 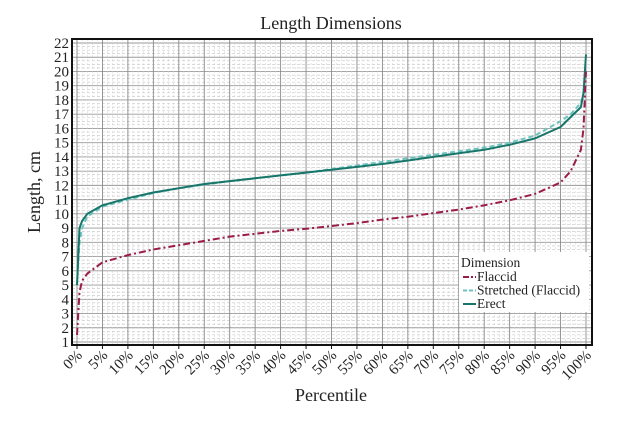 What do you see at coordinates (375, 363) in the screenshot?
I see `x-tick-label: 60%` at bounding box center [375, 363].